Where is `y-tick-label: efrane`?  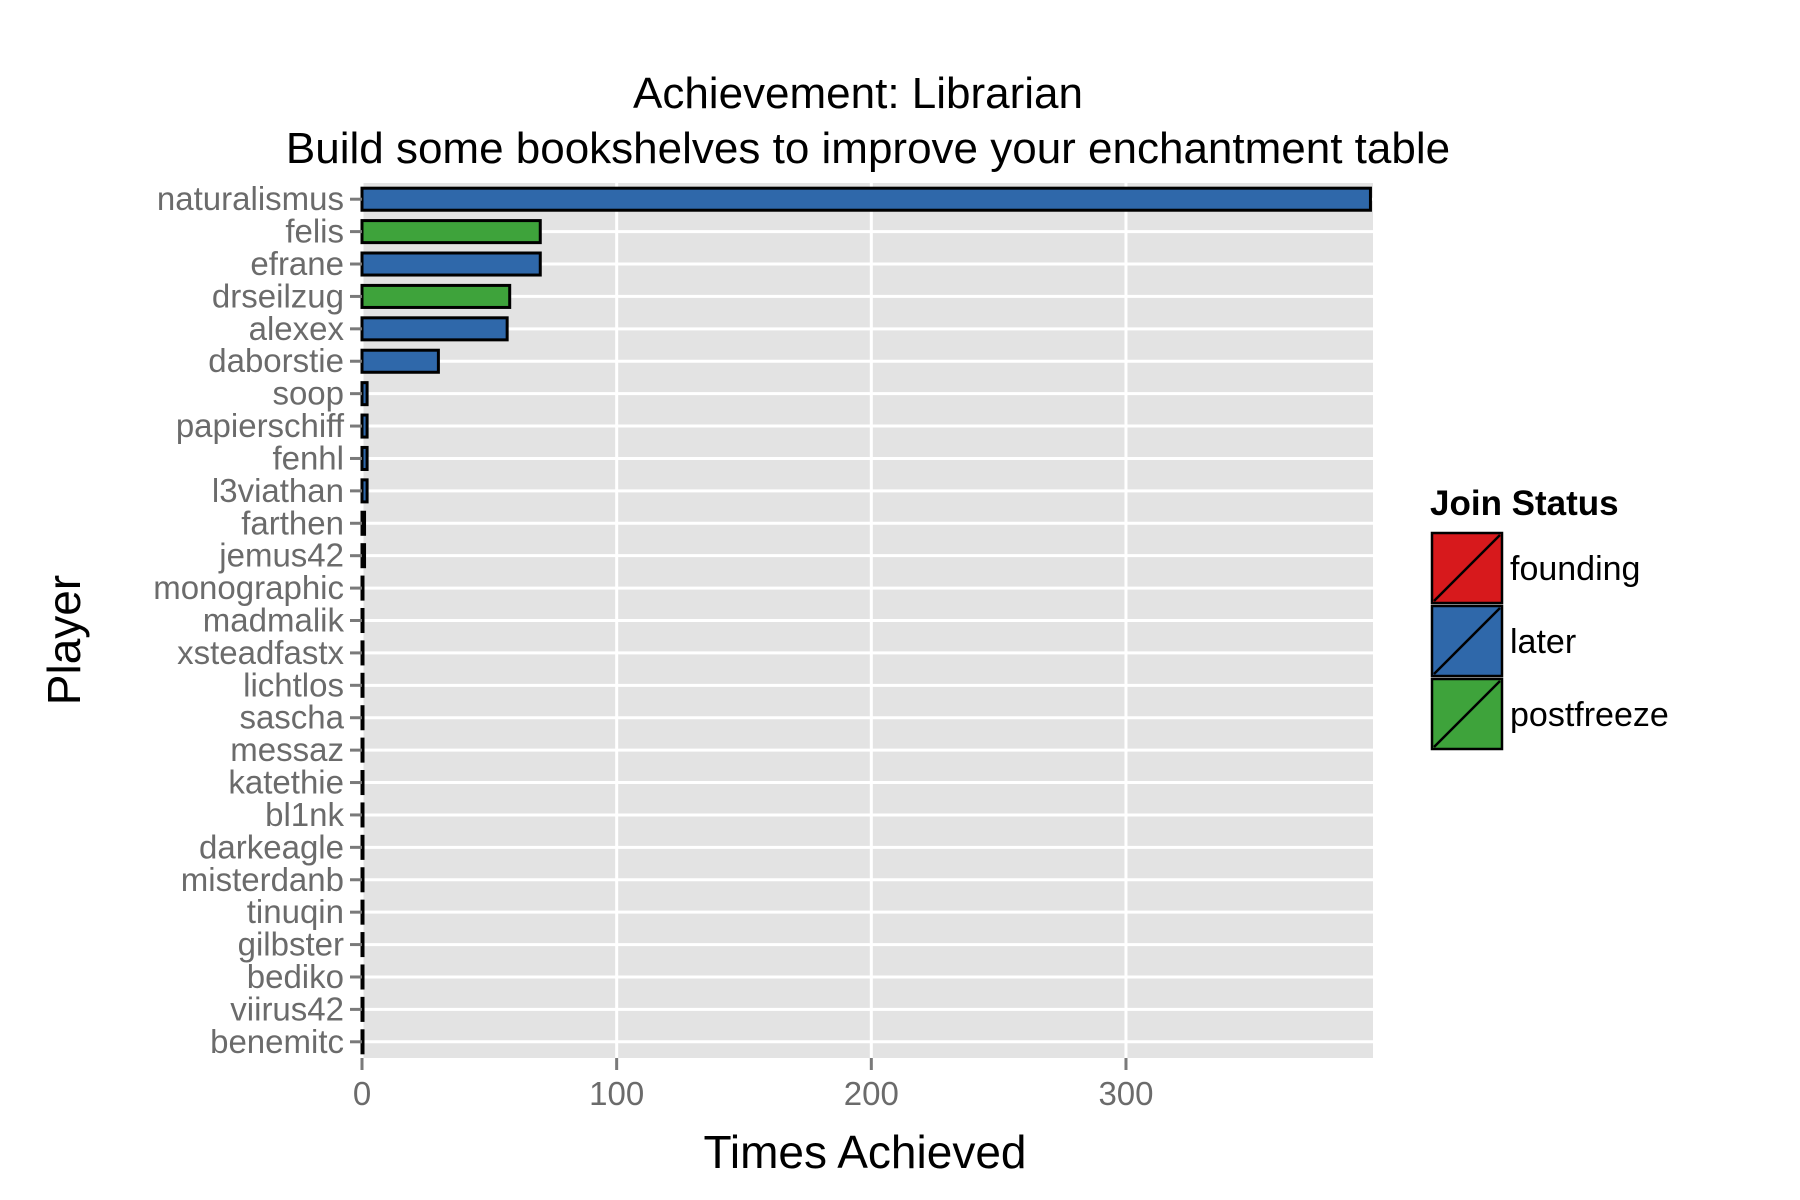
y-tick-label: efrane is located at coordinates (297, 263).